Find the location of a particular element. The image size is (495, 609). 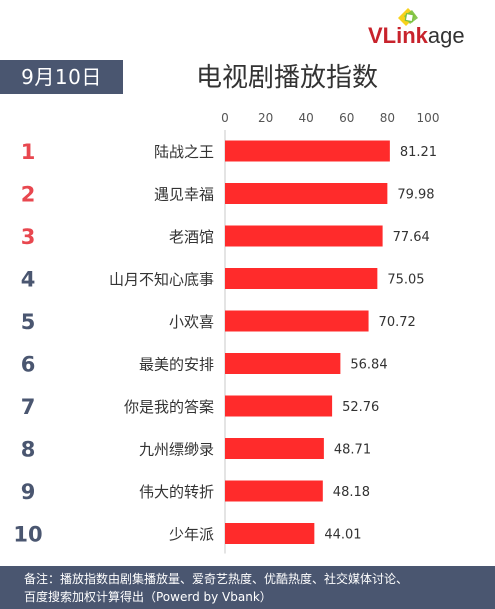

value-label: 48.18 is located at coordinates (351, 492).